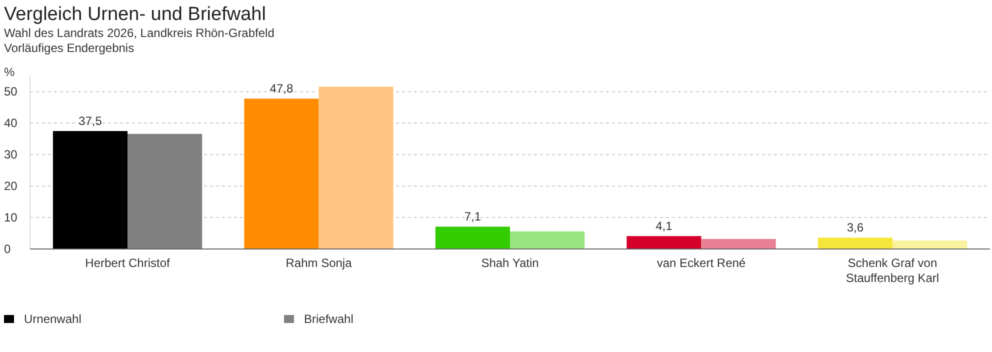 Image resolution: width=992 pixels, height=352 pixels. Describe the element at coordinates (282, 89) in the screenshot. I see `data-label: 47,8` at that location.